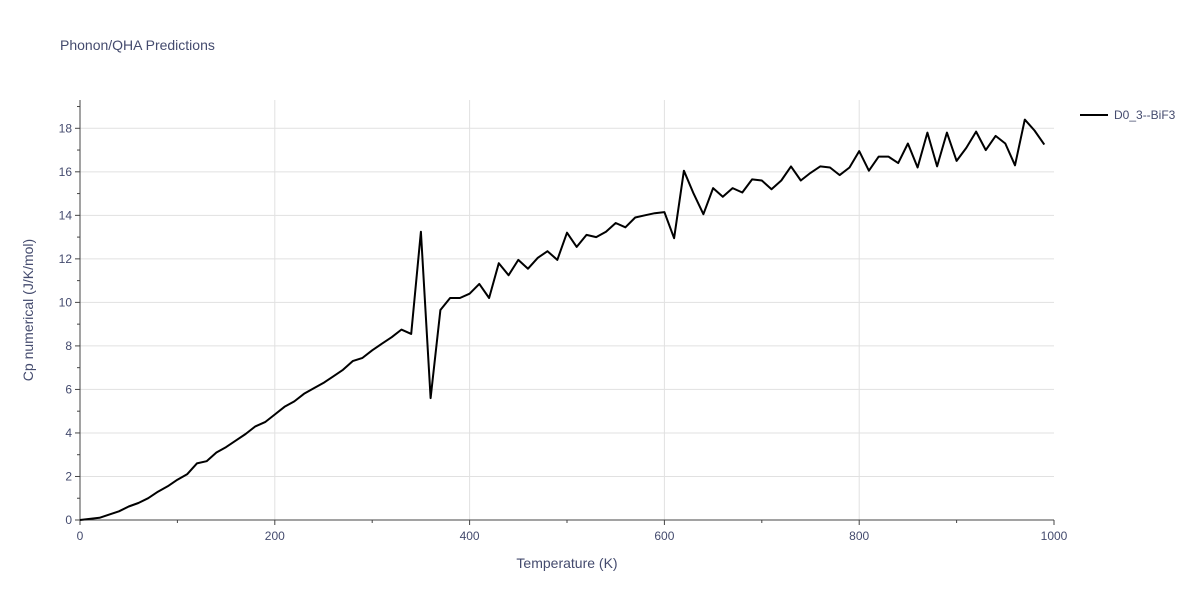 Image resolution: width=1200 pixels, height=600 pixels. I want to click on chart-title: Phonon/QHA Predictions, so click(137, 45).